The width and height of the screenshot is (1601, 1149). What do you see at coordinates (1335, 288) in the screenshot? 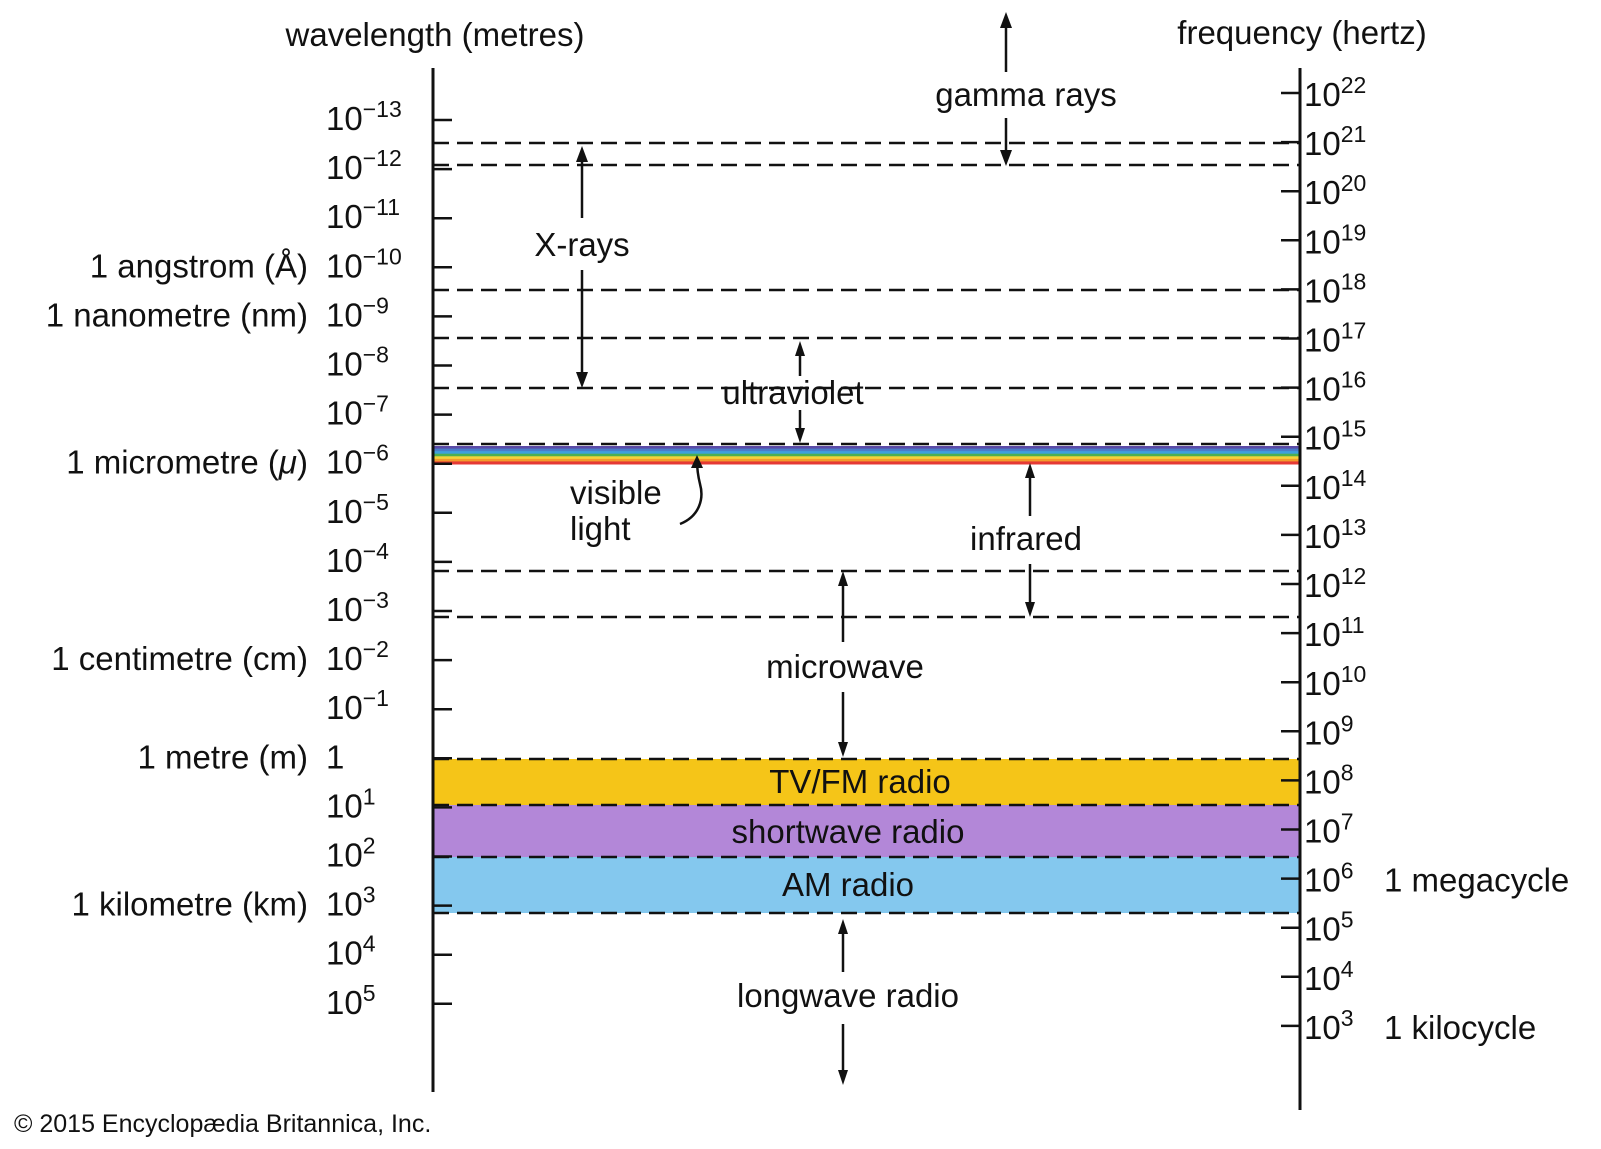
I see `frequency-tick-label: 10¹⁸` at bounding box center [1335, 288].